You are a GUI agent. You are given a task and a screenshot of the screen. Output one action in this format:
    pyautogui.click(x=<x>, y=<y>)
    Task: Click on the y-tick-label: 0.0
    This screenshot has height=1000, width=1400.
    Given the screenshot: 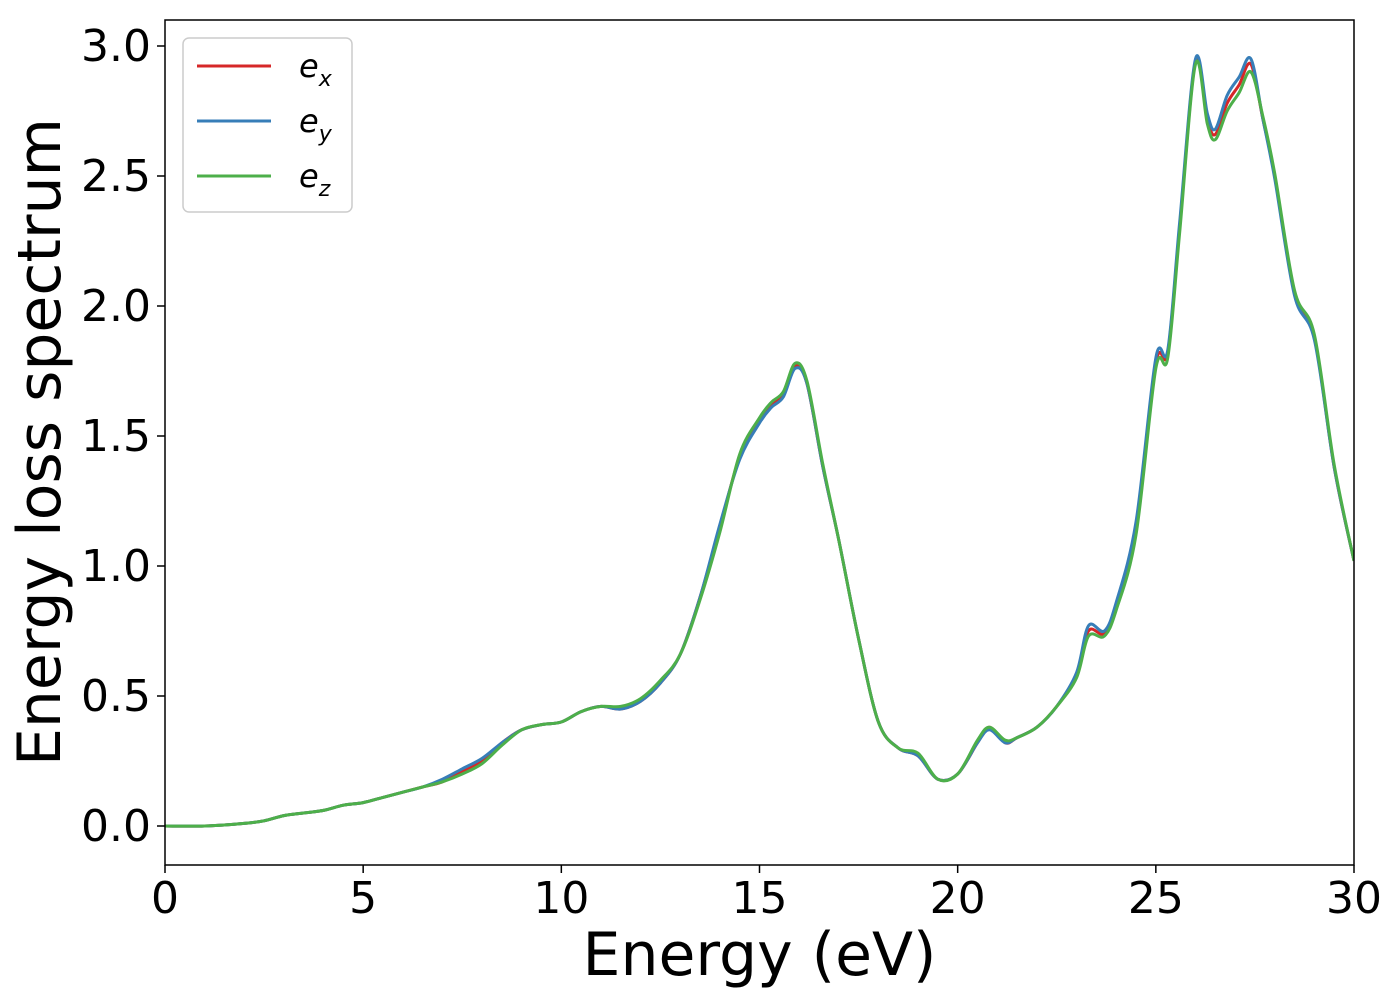 What is the action you would take?
    pyautogui.click(x=116, y=826)
    